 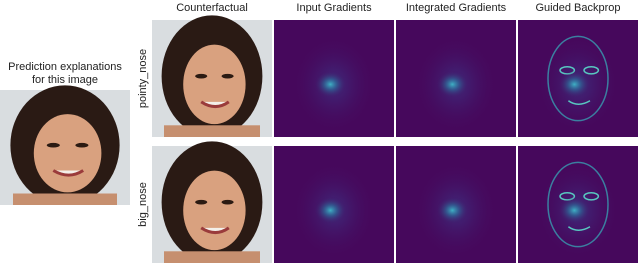 I want to click on column-header: Integrated Gradients, so click(x=456, y=8).